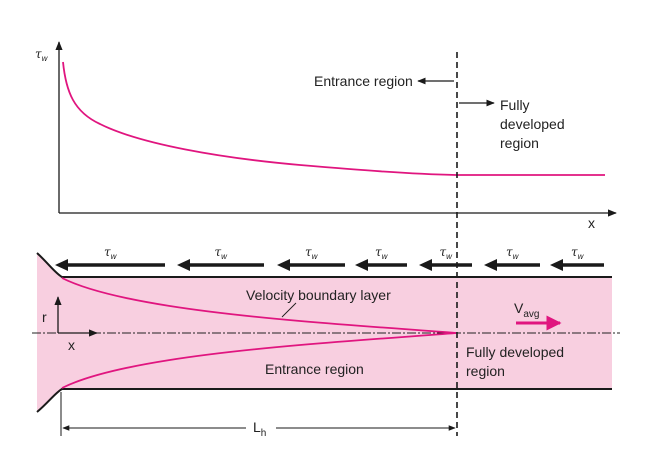  Describe the element at coordinates (42, 55) in the screenshot. I see `y-axis-label: τw` at that location.